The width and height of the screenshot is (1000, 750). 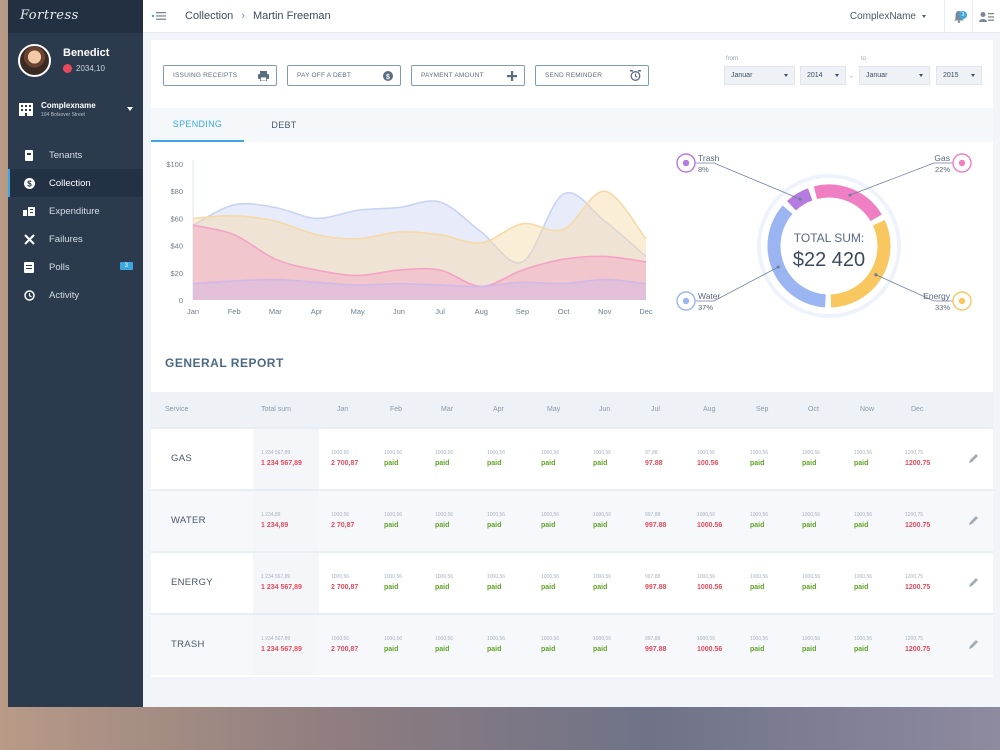 What do you see at coordinates (829, 260) in the screenshot?
I see `donut-total-value: $22 420` at bounding box center [829, 260].